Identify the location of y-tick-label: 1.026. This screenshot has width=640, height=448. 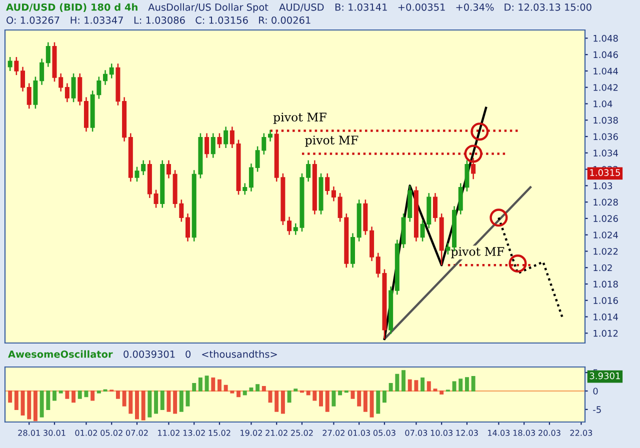
(606, 218).